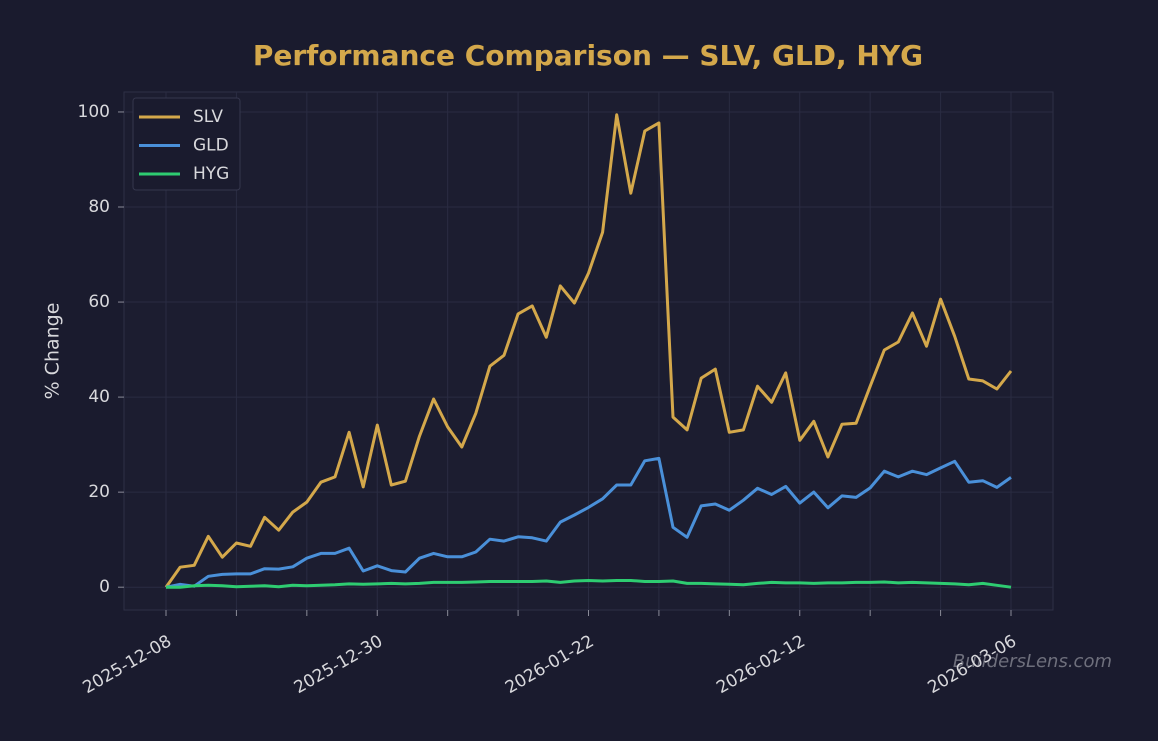  What do you see at coordinates (211, 174) in the screenshot?
I see `legend-label: HYG` at bounding box center [211, 174].